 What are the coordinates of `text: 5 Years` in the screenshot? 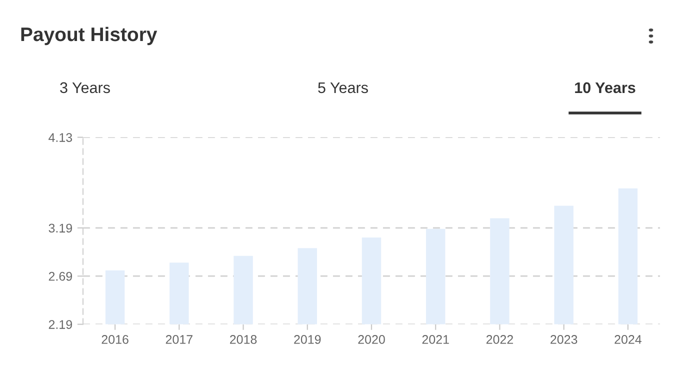 It's located at (343, 88).